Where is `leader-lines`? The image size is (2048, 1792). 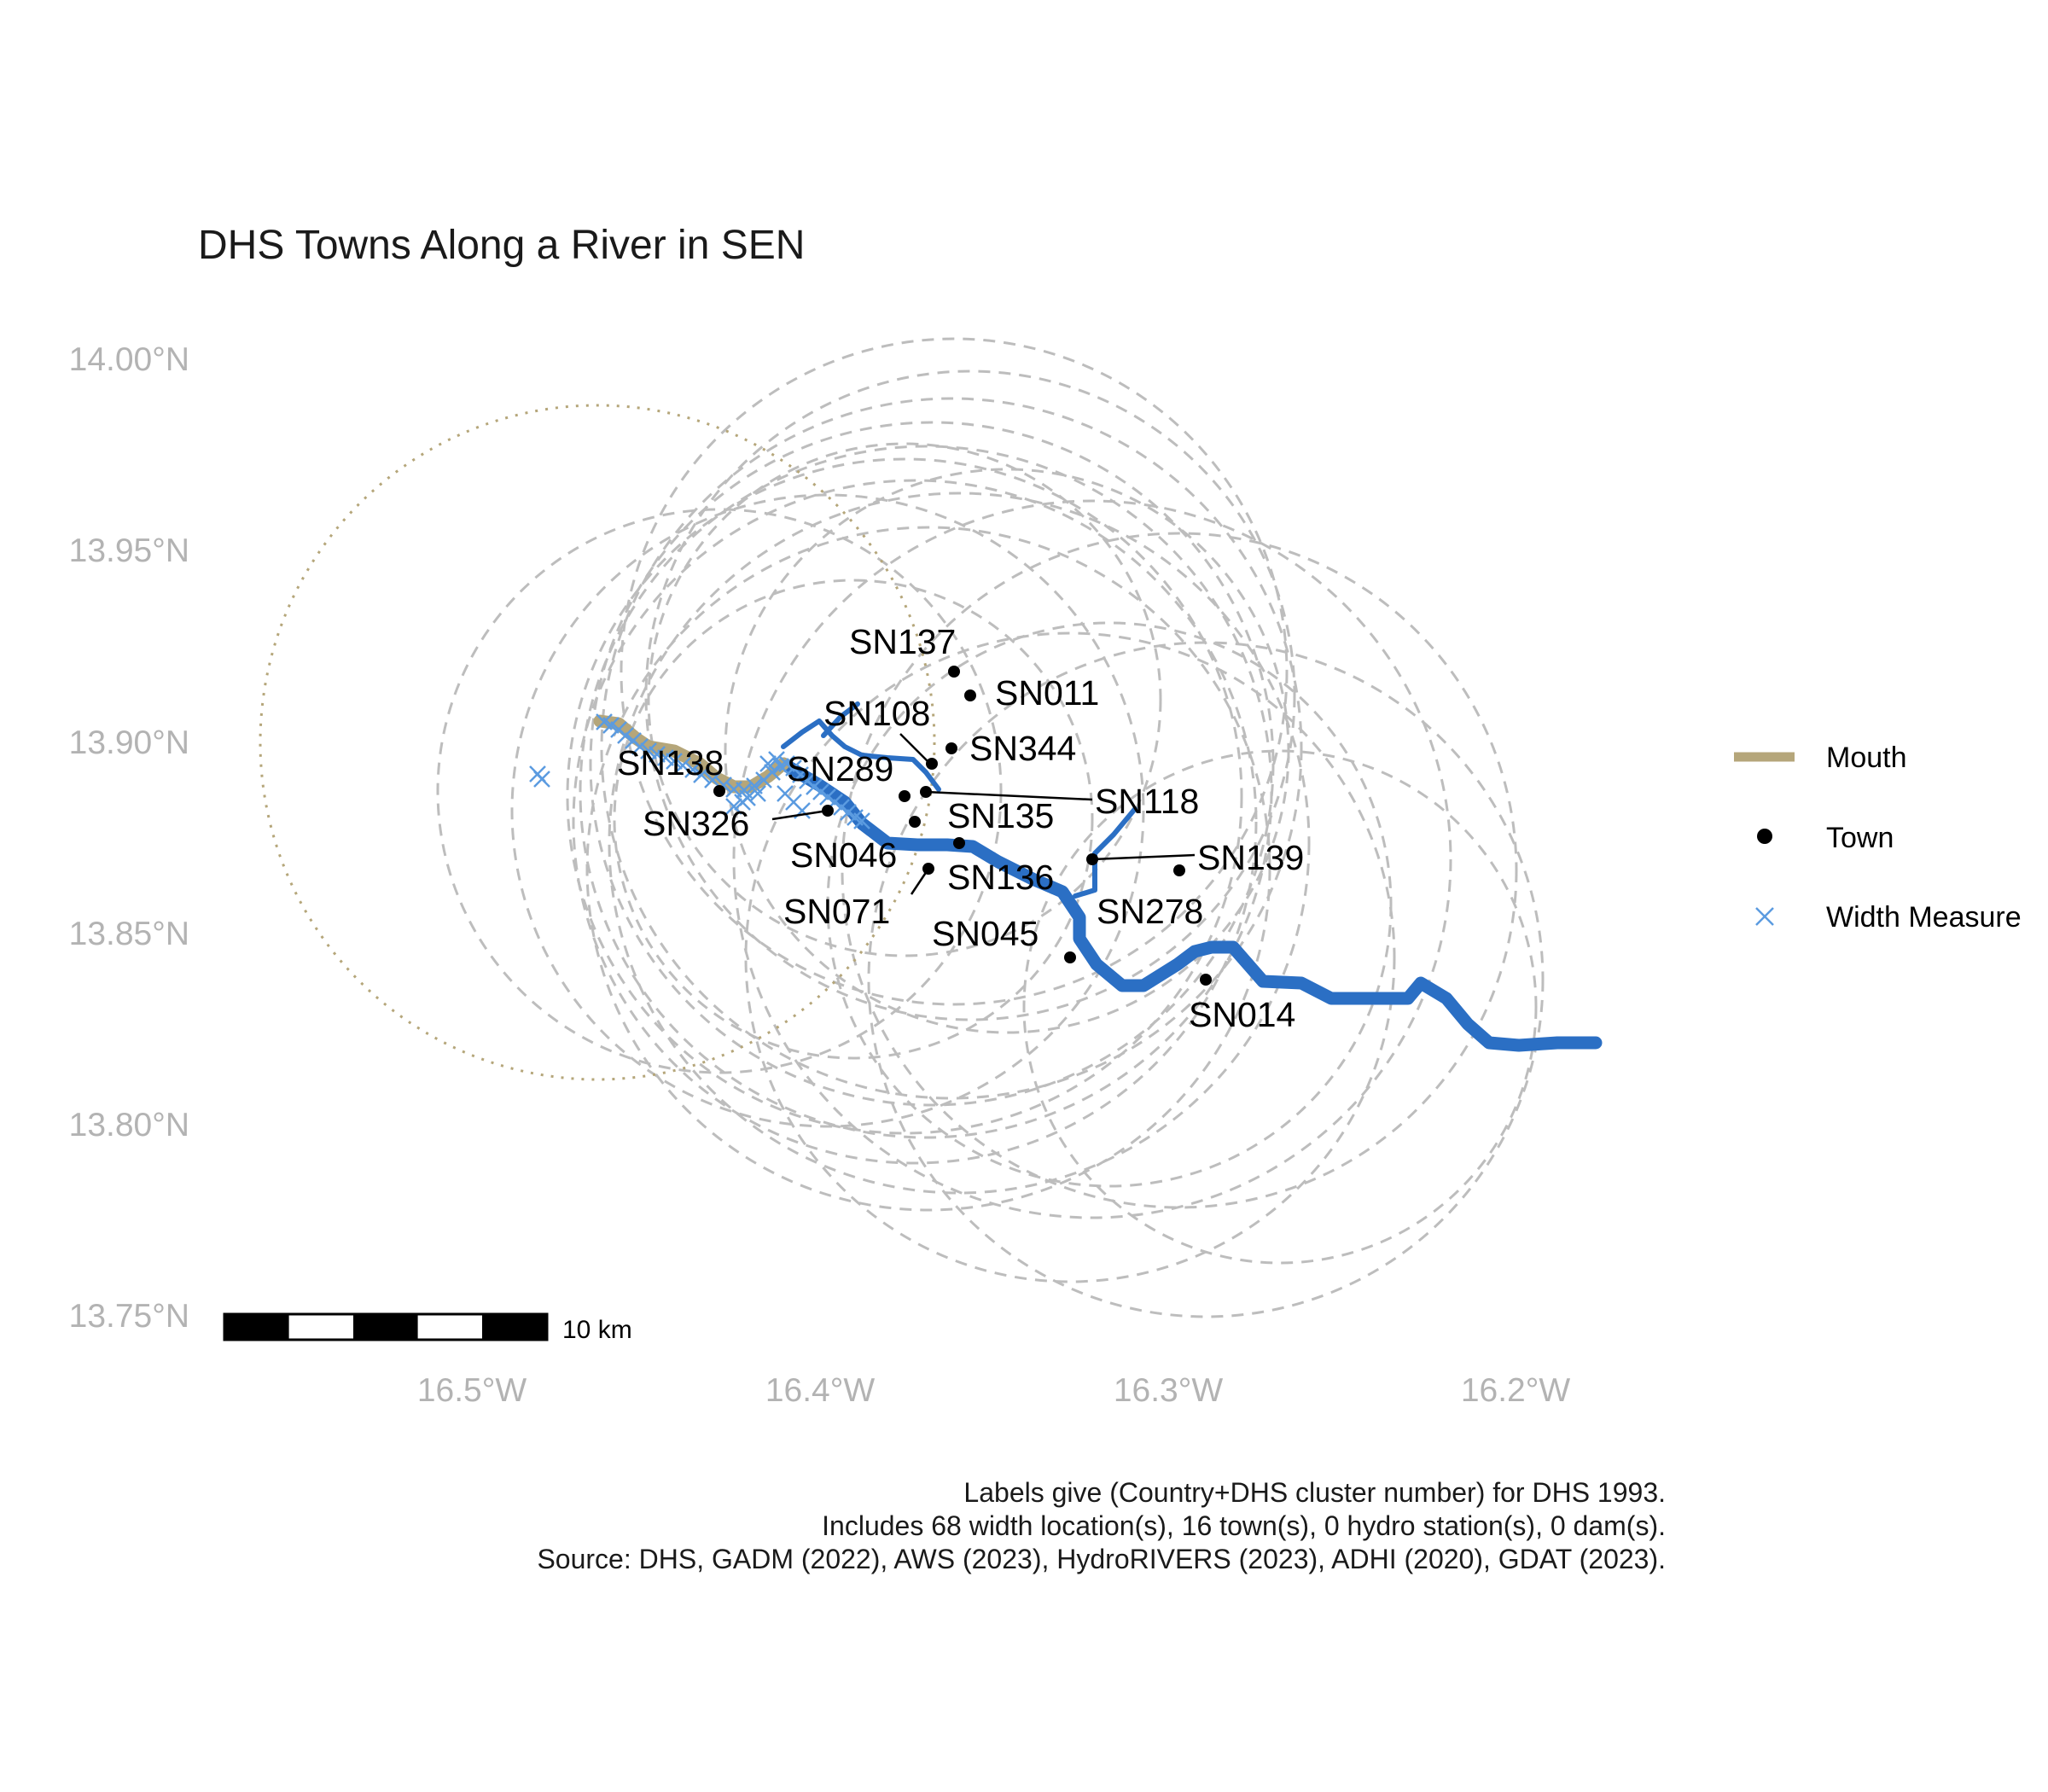
leader-lines is located at coordinates (984, 814).